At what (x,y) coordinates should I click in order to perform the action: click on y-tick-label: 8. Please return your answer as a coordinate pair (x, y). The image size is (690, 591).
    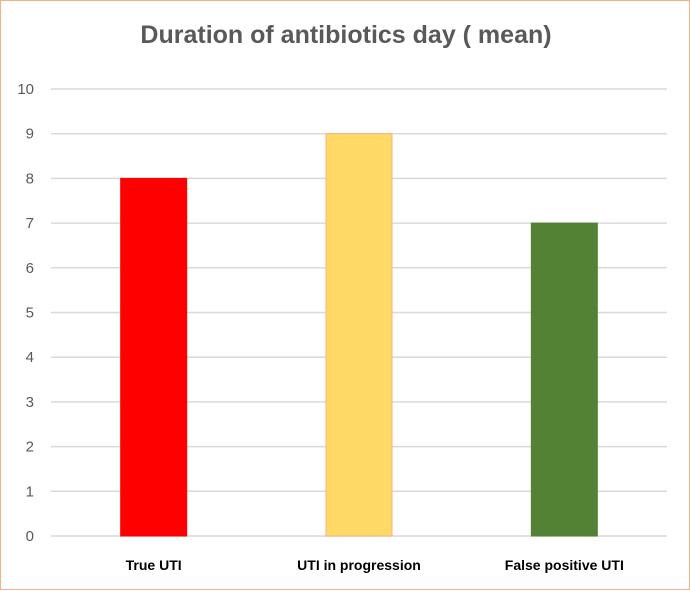
    Looking at the image, I should click on (30, 178).